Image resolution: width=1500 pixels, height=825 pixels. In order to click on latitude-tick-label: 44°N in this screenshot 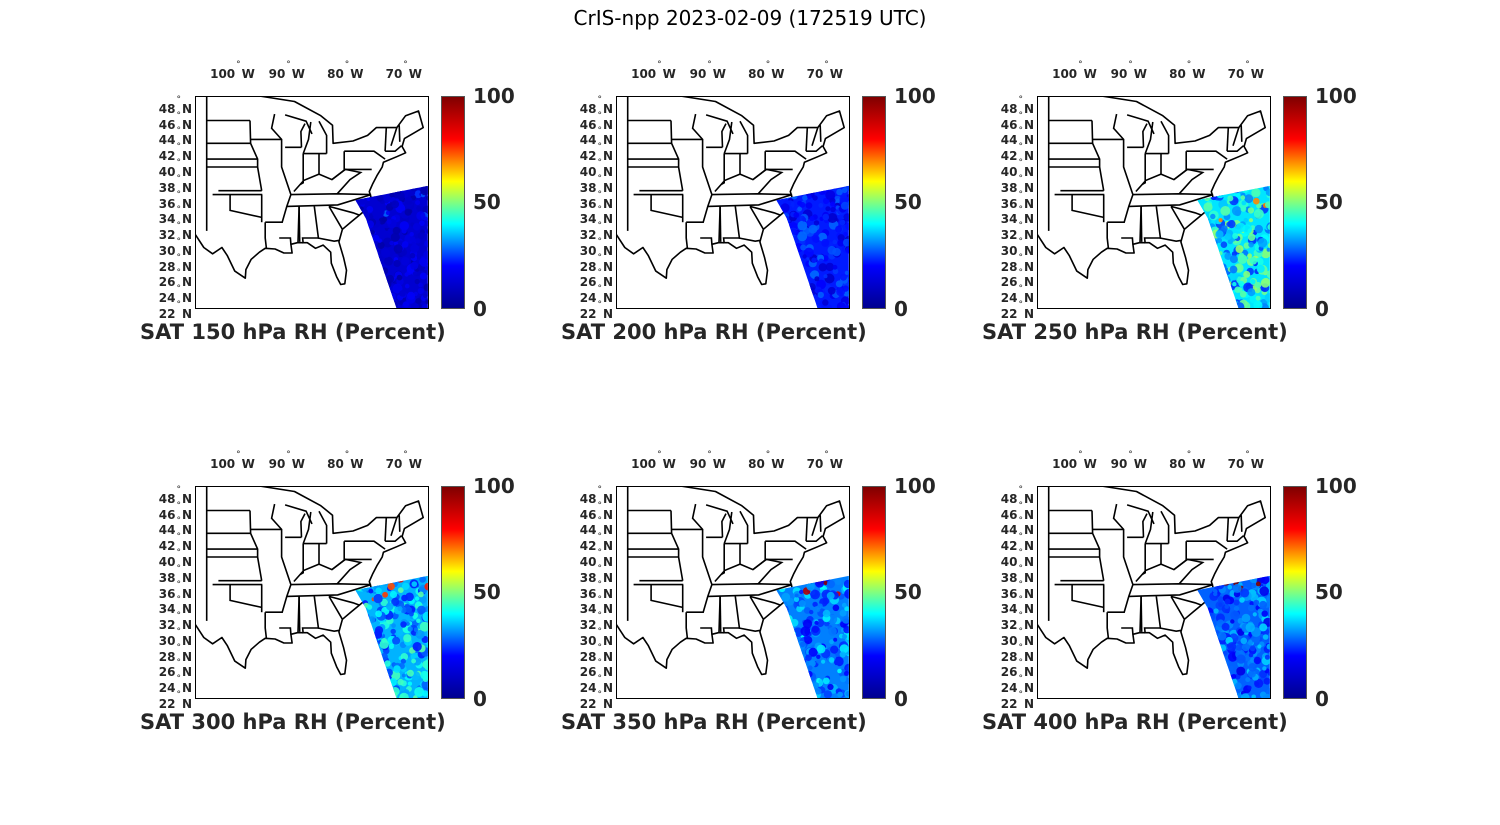, I will do `click(1017, 527)`.